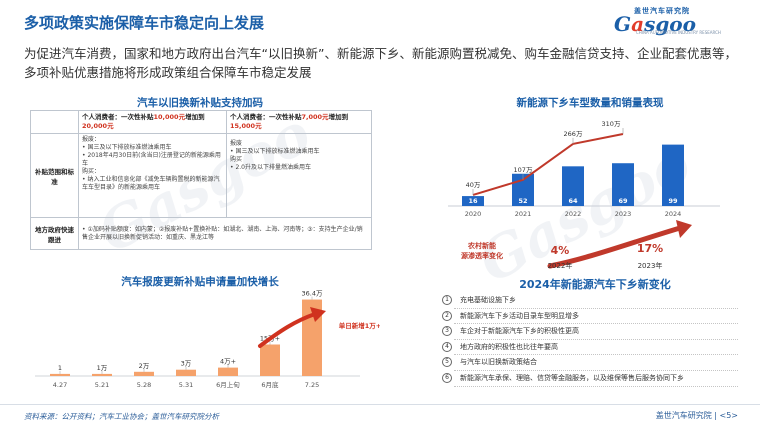  I want to click on list-item: 2 新能源汽车下乡活动目录车型明显增多, so click(588, 317).